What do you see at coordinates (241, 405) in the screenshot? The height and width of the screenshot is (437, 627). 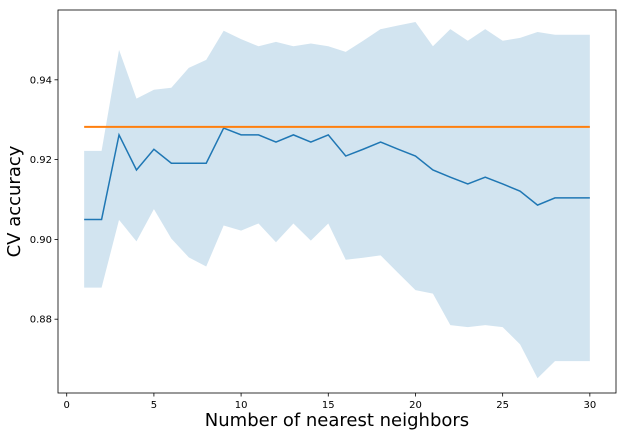 I see `x-tick-label: 10` at bounding box center [241, 405].